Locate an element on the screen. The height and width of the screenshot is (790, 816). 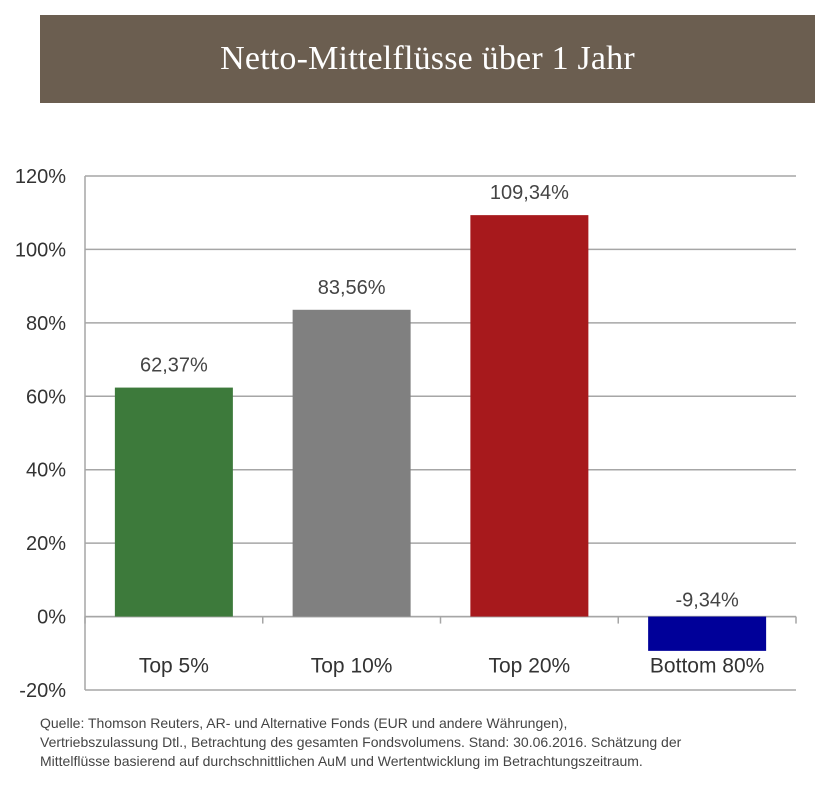
category-label: Top 20% is located at coordinates (530, 666).